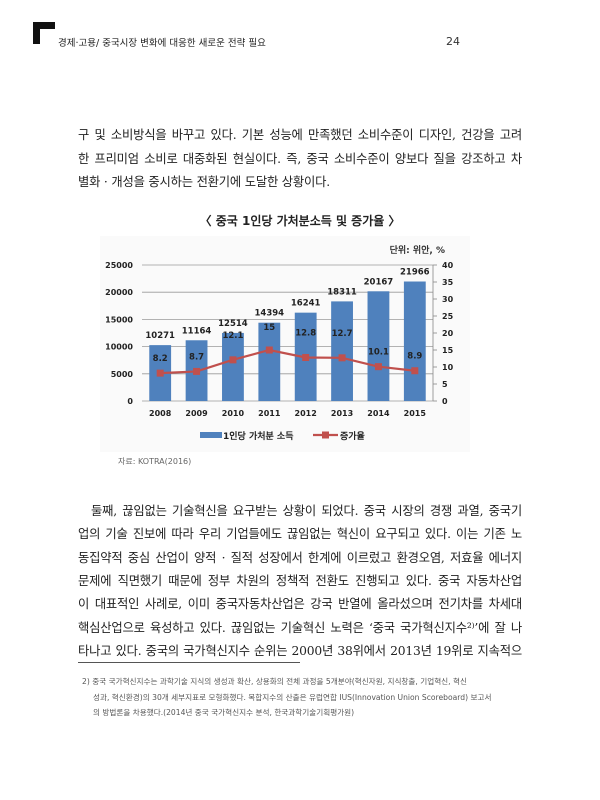 Image resolution: width=600 pixels, height=800 pixels. I want to click on figure-title: 〈 중국 1인당 가처분소득 및 증가율 〉, so click(300, 221).